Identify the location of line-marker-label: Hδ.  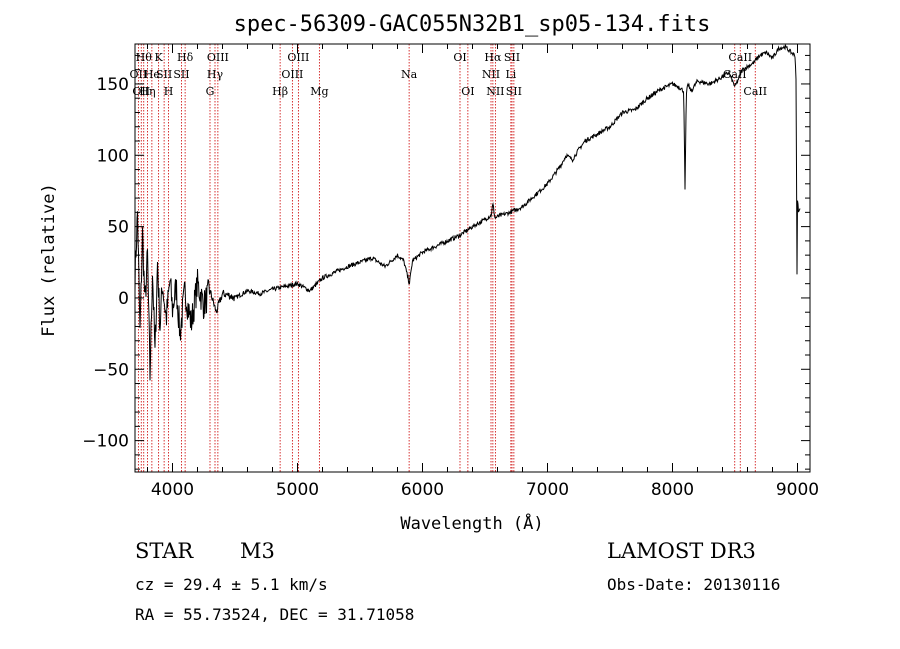
(185, 57).